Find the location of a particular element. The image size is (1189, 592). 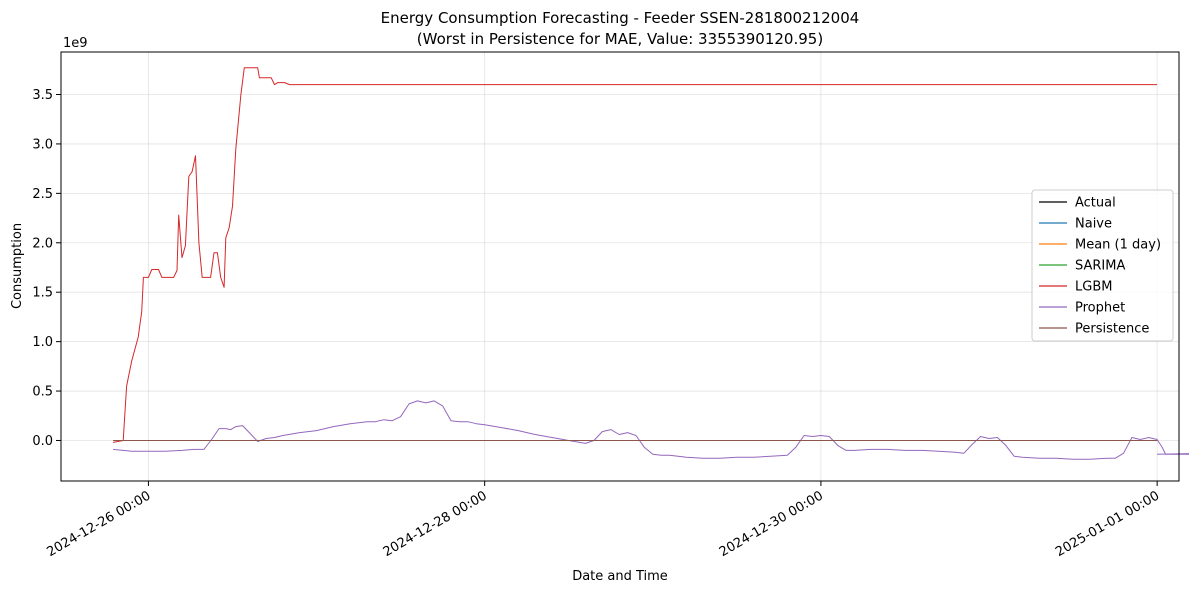

y-tick-label: 0.0 is located at coordinates (42, 441).